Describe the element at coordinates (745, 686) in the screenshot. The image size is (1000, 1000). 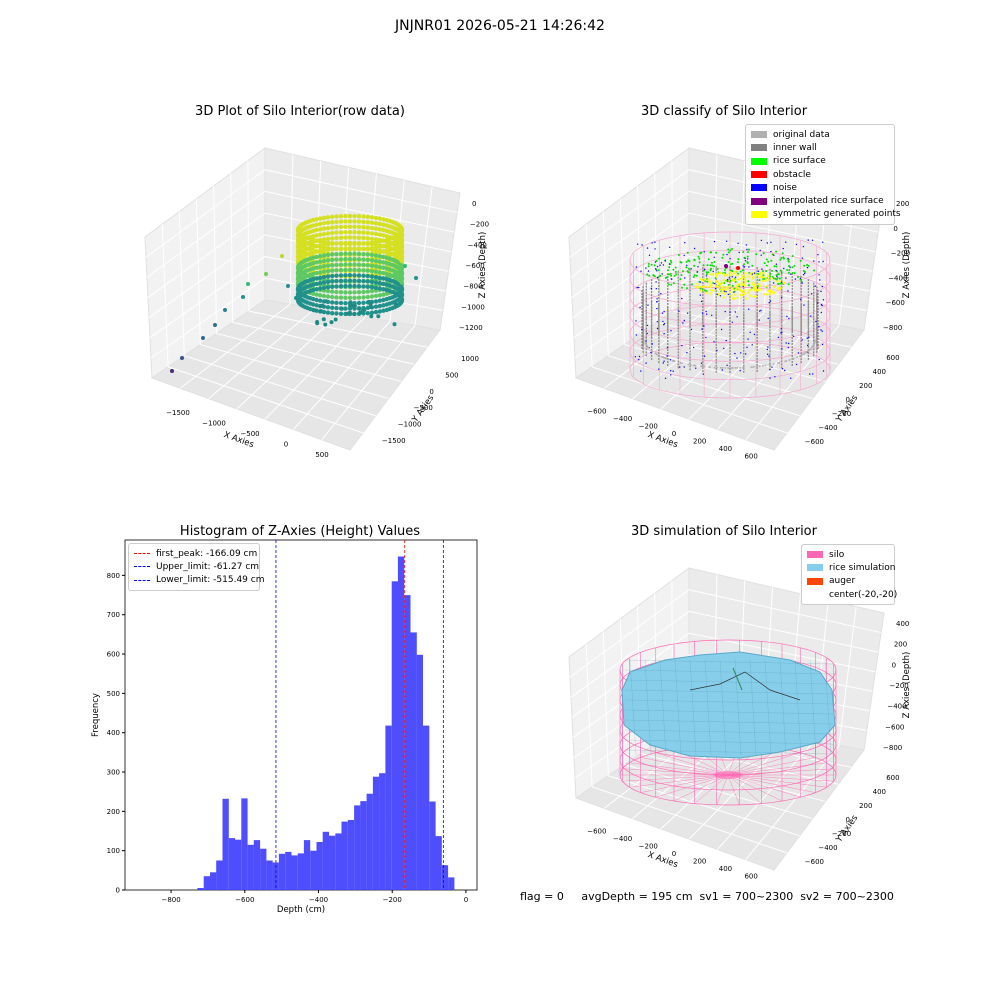
I see `rice-ridge-line` at that location.